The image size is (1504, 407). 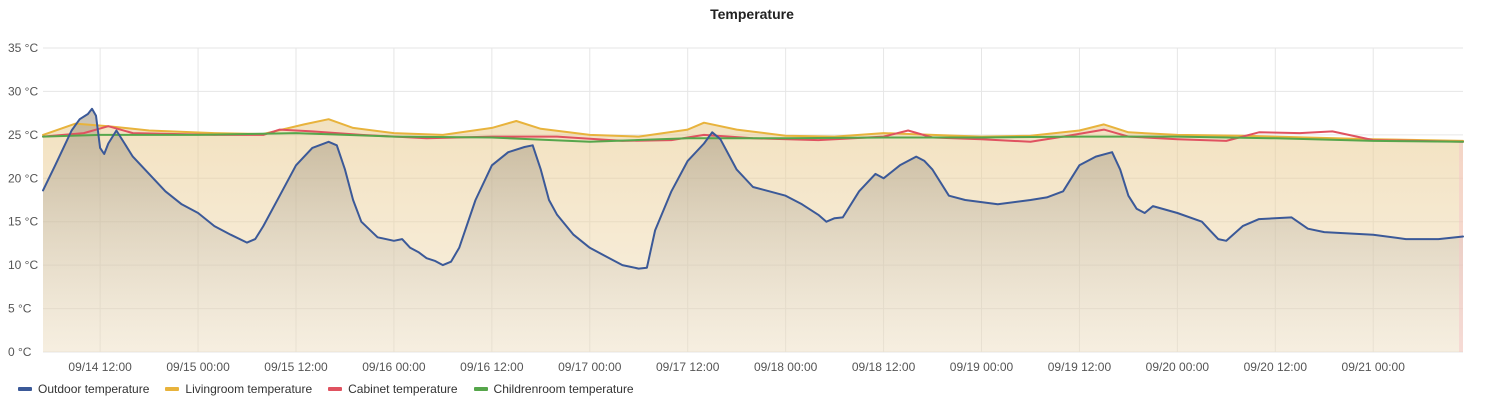 What do you see at coordinates (563, 389) in the screenshot?
I see `legend-label: Childrenroom temperature` at bounding box center [563, 389].